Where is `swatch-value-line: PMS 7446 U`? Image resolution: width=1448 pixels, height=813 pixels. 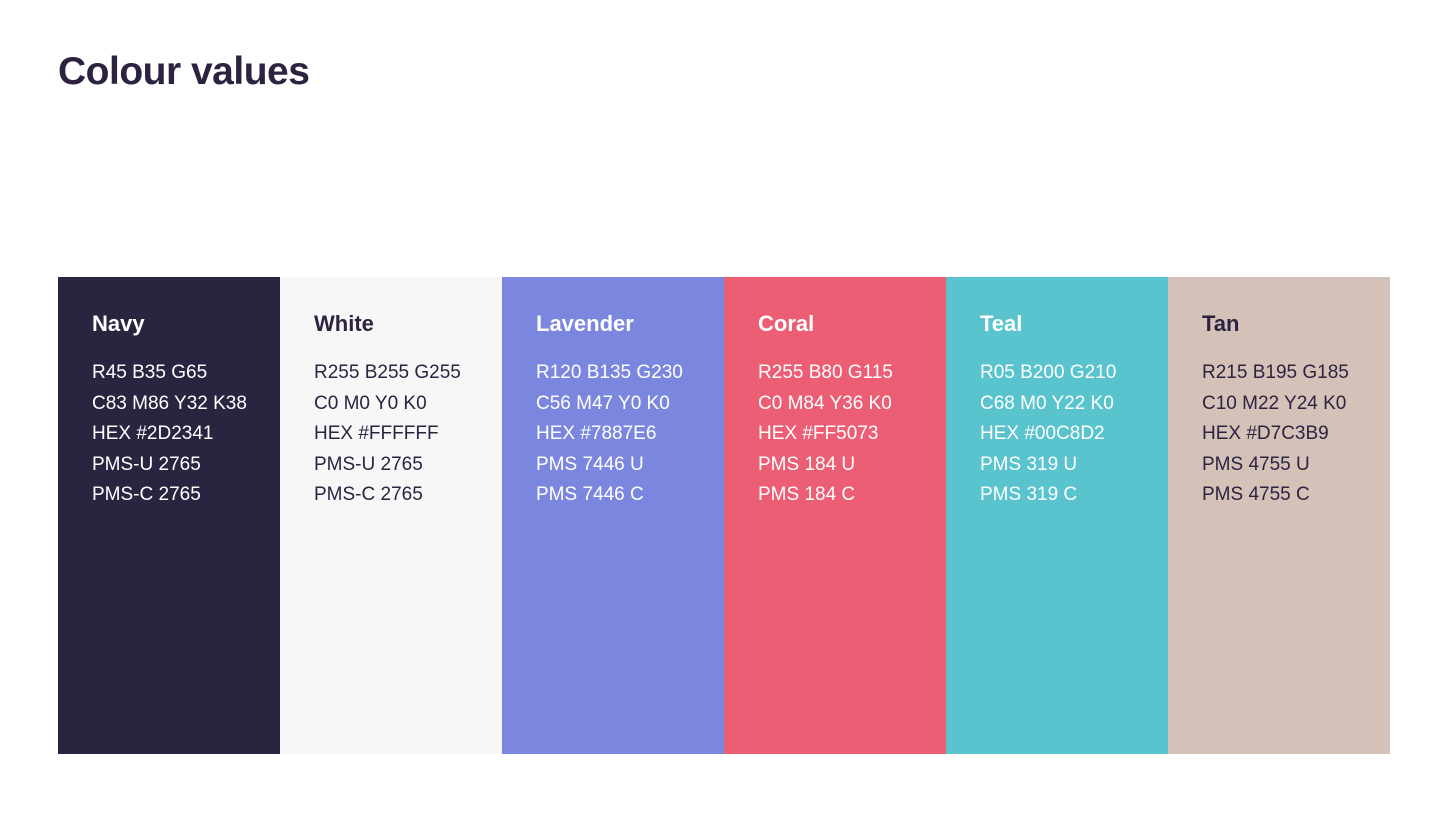
swatch-value-line: PMS 7446 U is located at coordinates (590, 464).